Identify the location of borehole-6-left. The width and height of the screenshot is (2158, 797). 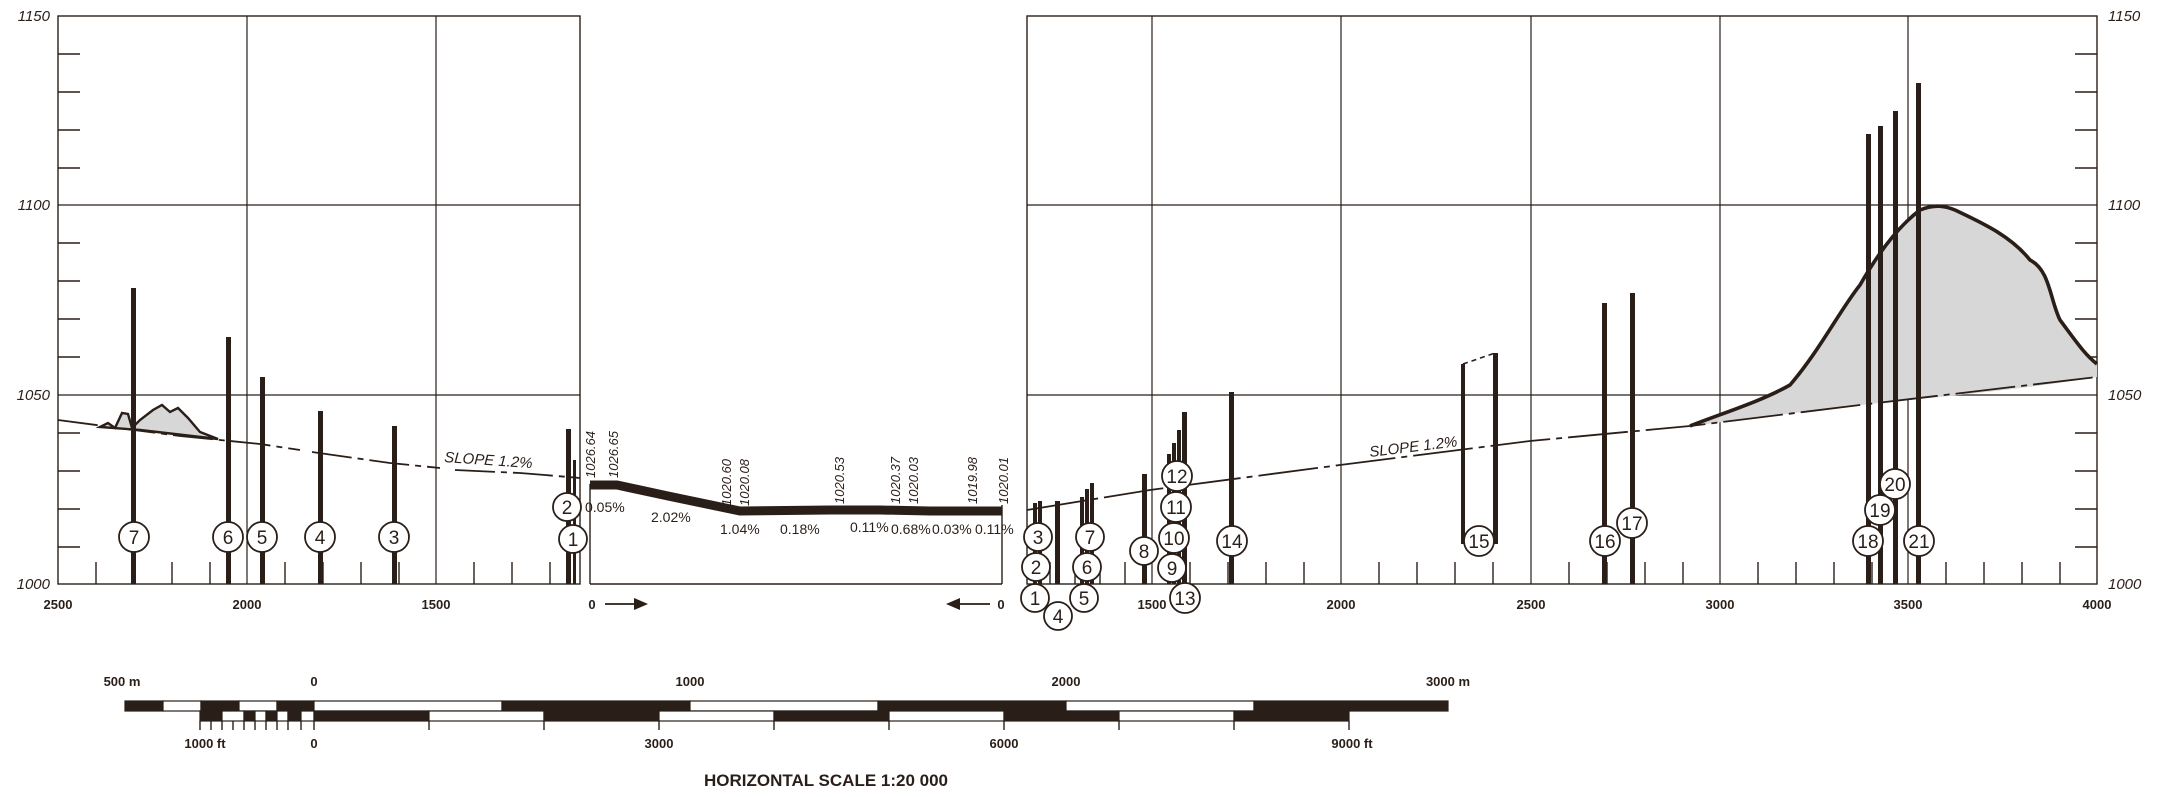
(228, 460).